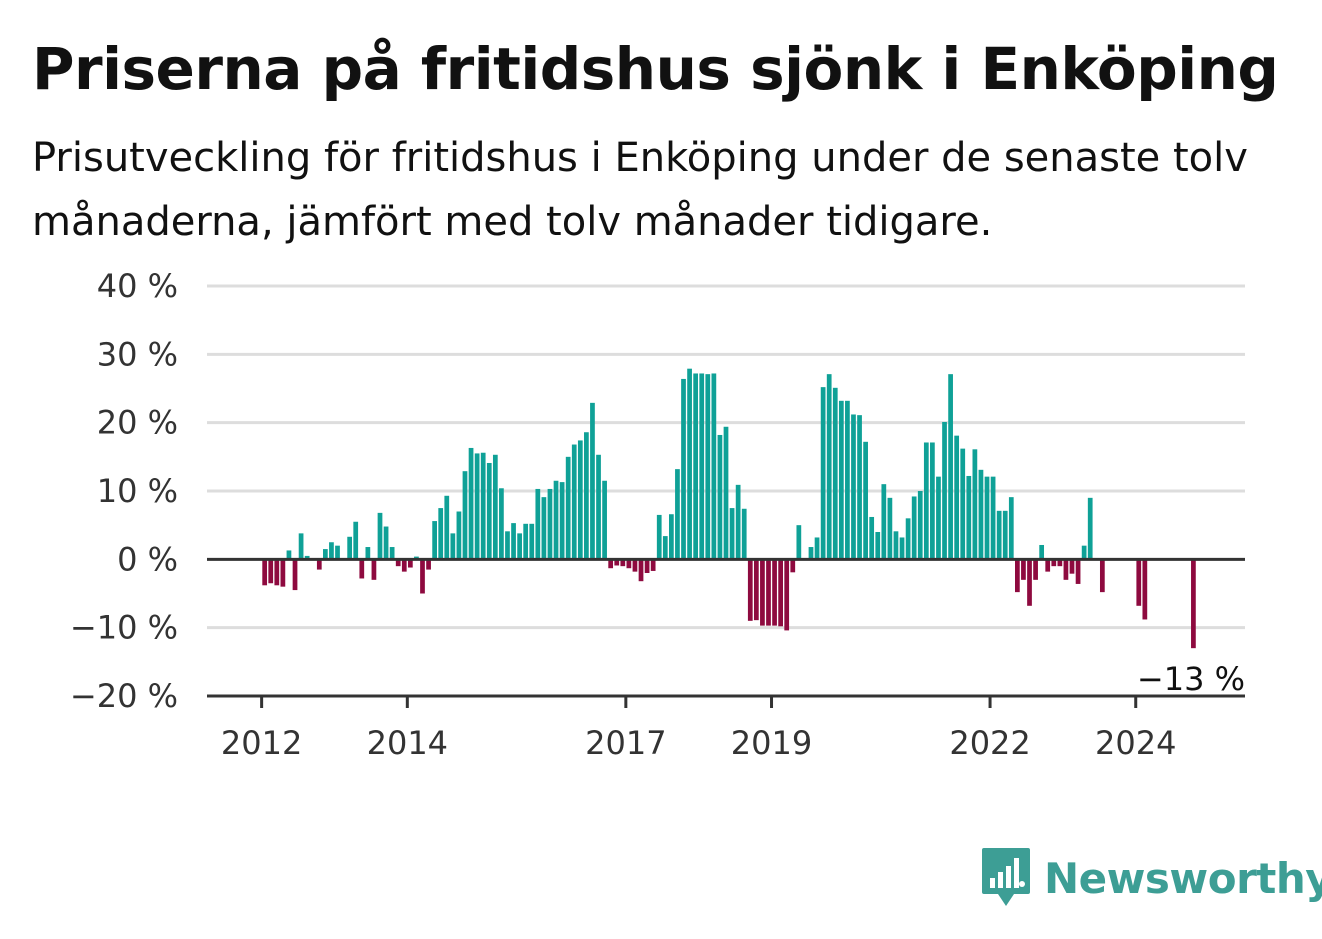 This screenshot has width=1322, height=939. Describe the element at coordinates (655, 69) in the screenshot. I see `chart-title: Priserna på fritidshus sjönk i Enköping` at that location.